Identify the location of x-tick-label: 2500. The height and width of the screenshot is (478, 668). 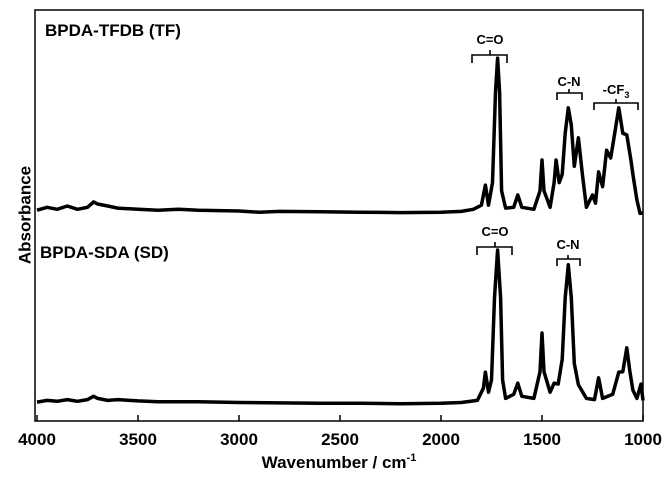
(340, 439).